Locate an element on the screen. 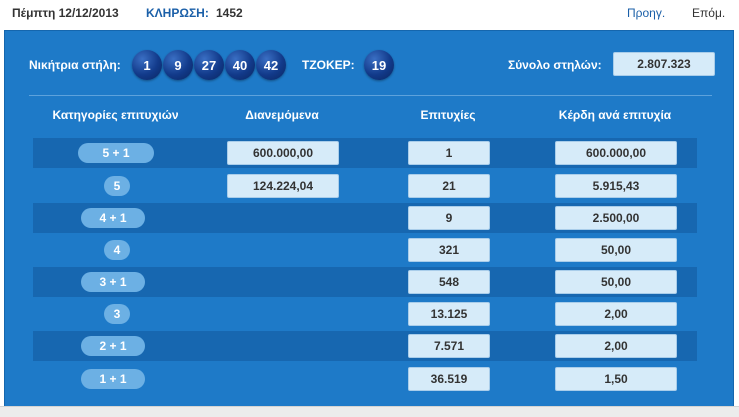  table-row: 1 + 1 36.519 1,50 is located at coordinates (365, 379).